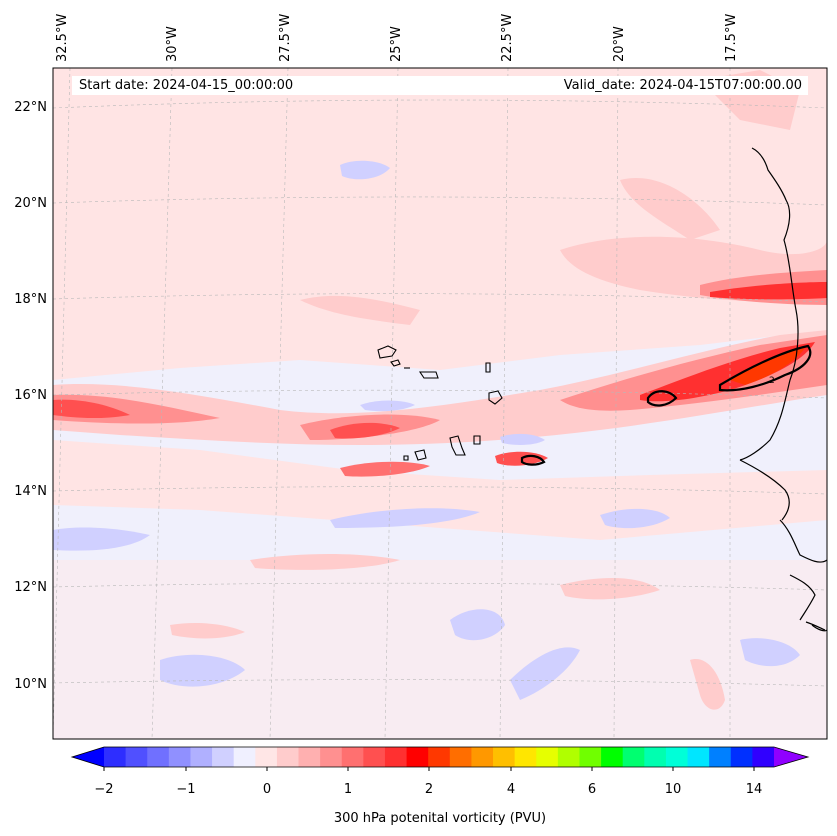 This screenshot has width=837, height=836. What do you see at coordinates (62, 38) in the screenshot?
I see `lon-label: 32.5°W` at bounding box center [62, 38].